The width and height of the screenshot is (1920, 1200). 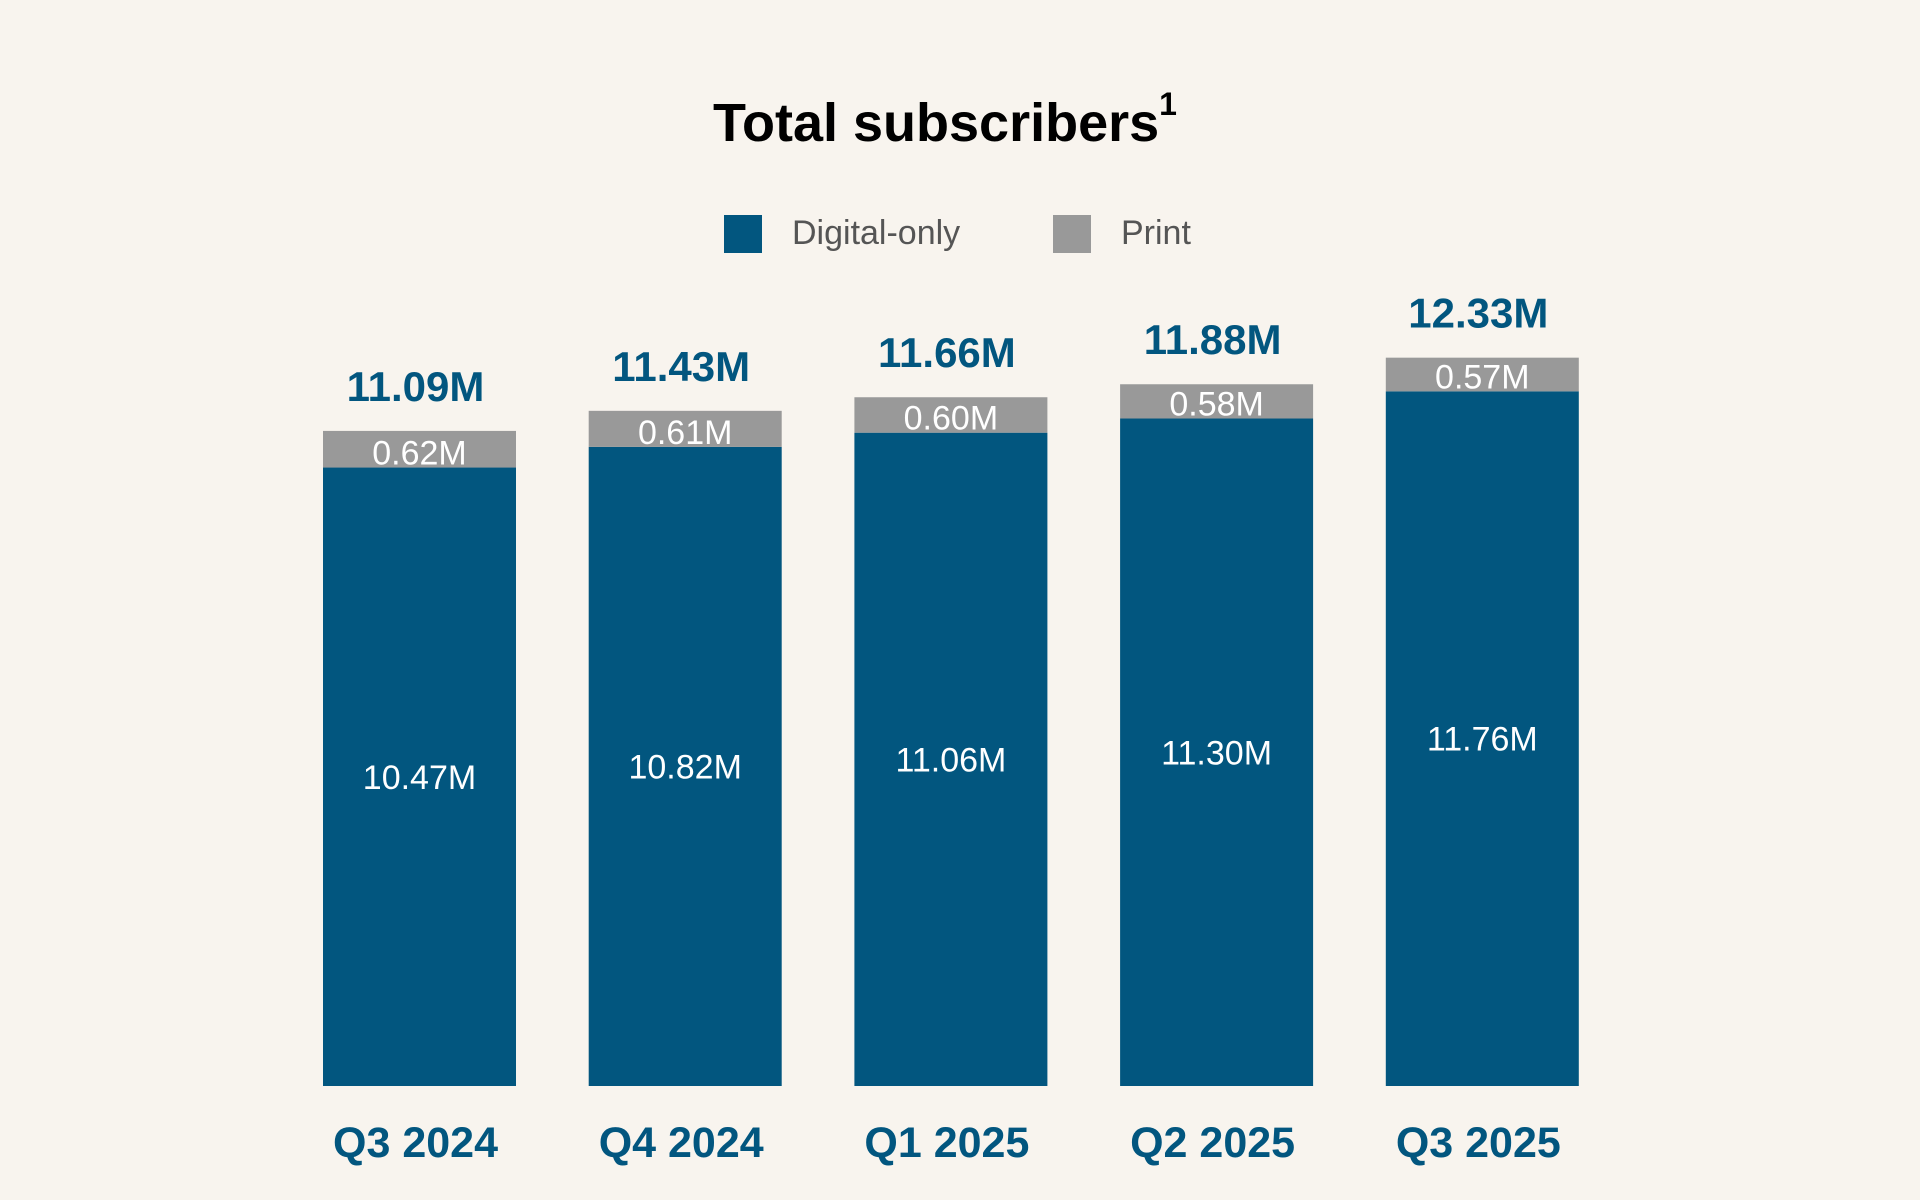 I want to click on data-label-digital: 11.30M, so click(x=1216, y=753).